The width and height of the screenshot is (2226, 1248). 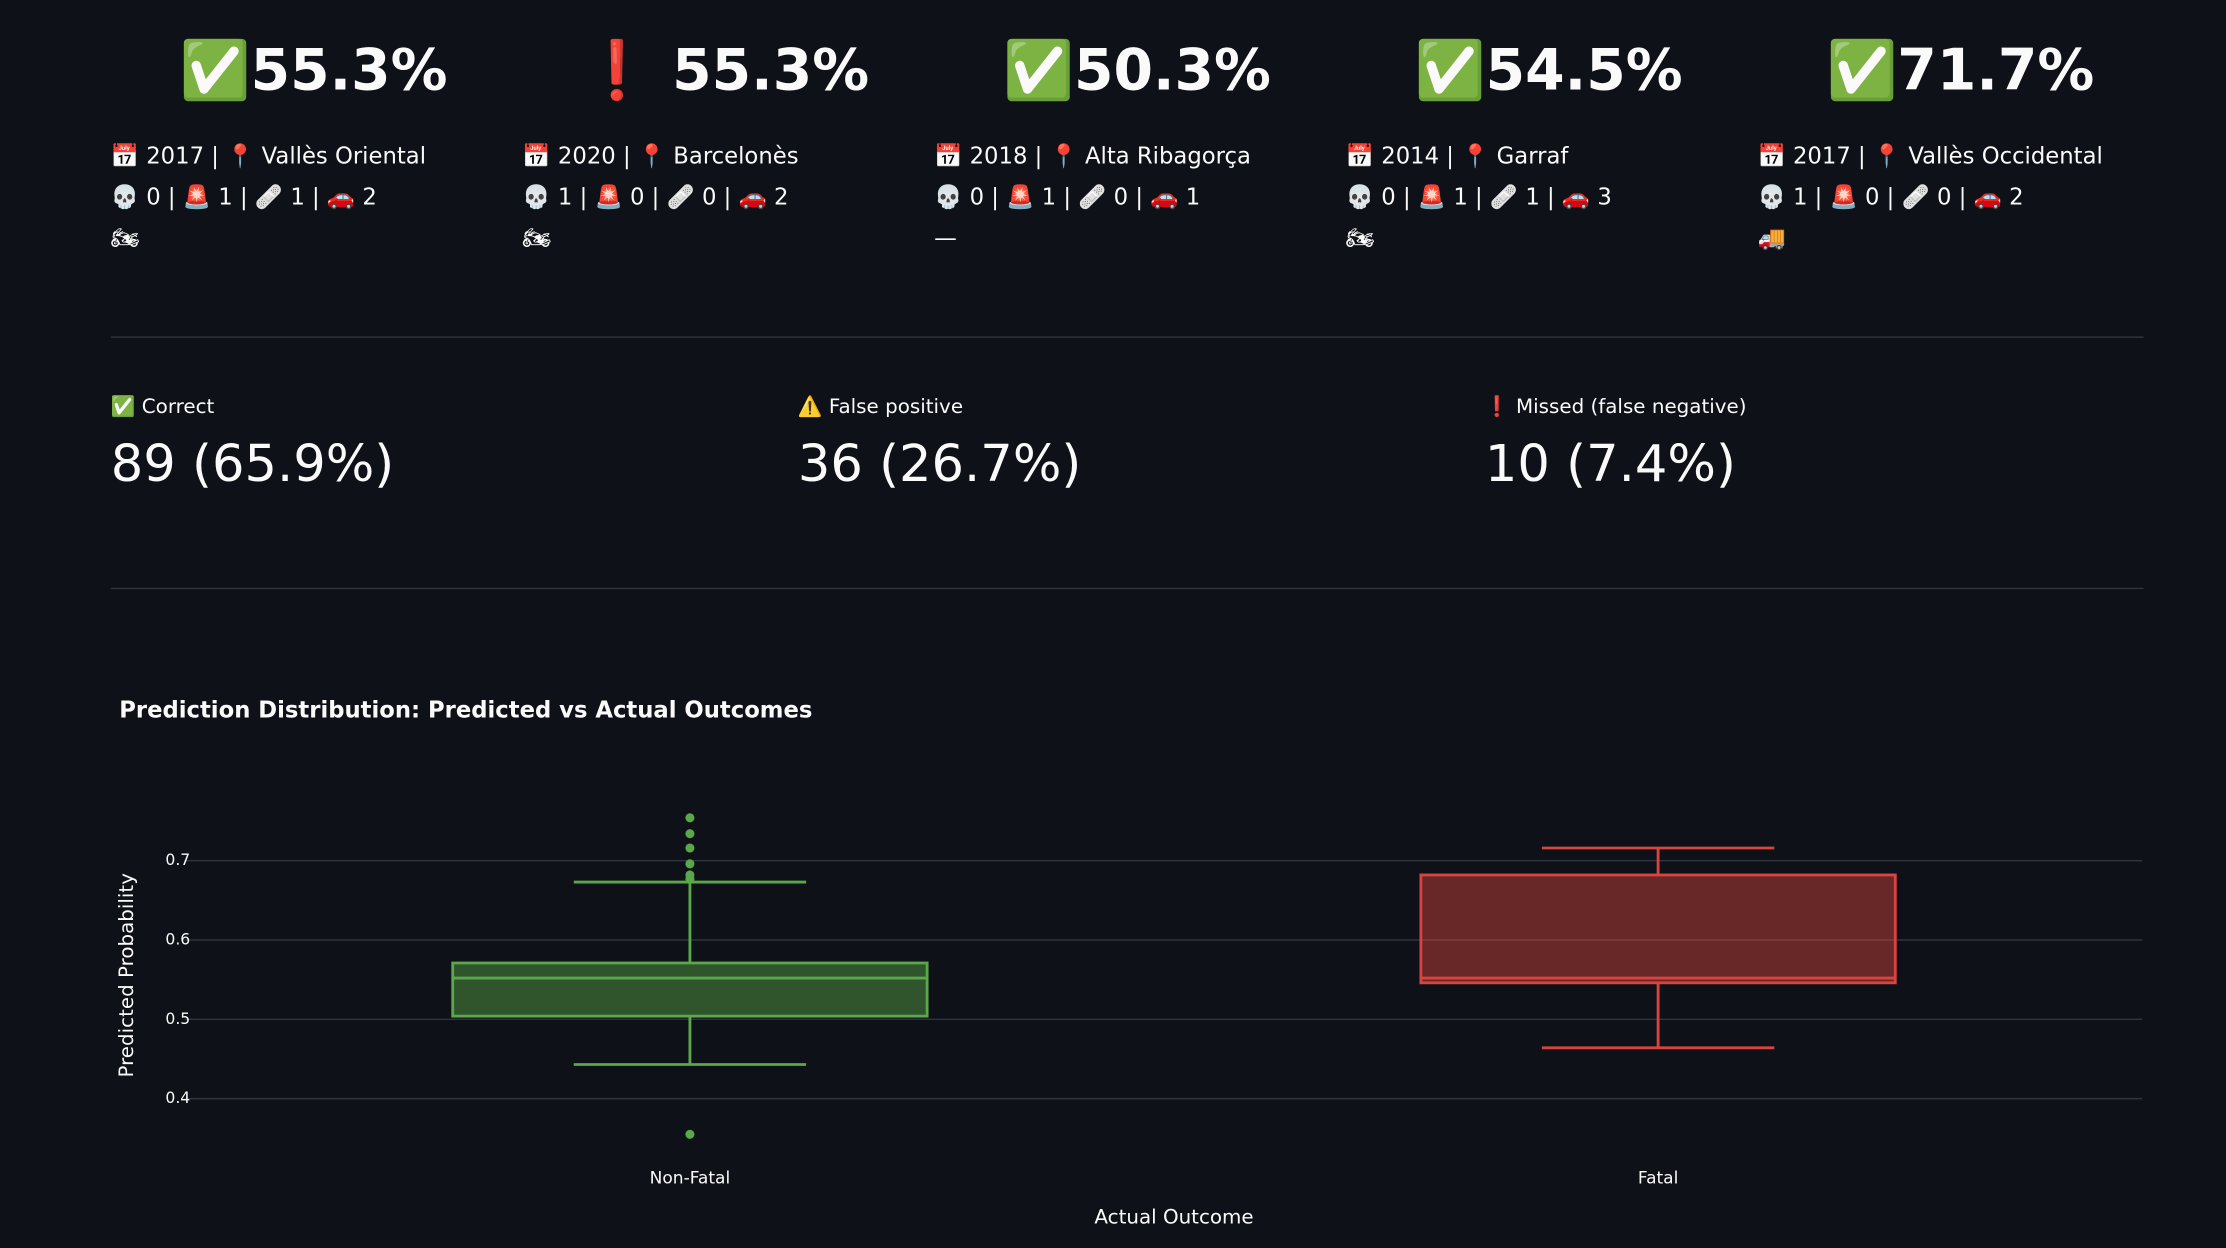 I want to click on y-axis-label: Predicted Probability, so click(x=126, y=975).